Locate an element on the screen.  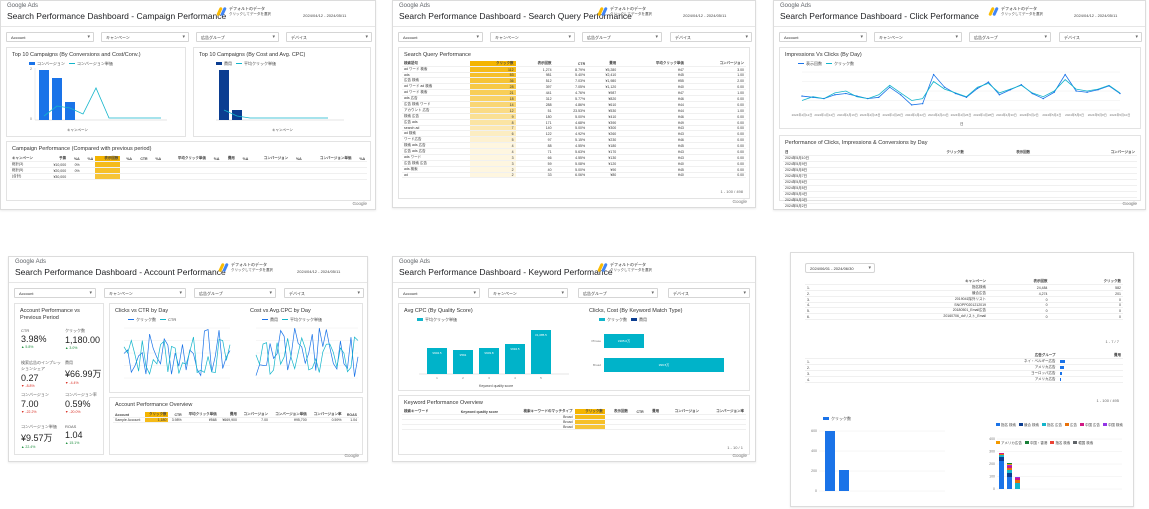
column-header: 日 is located at coordinates (835, 153).